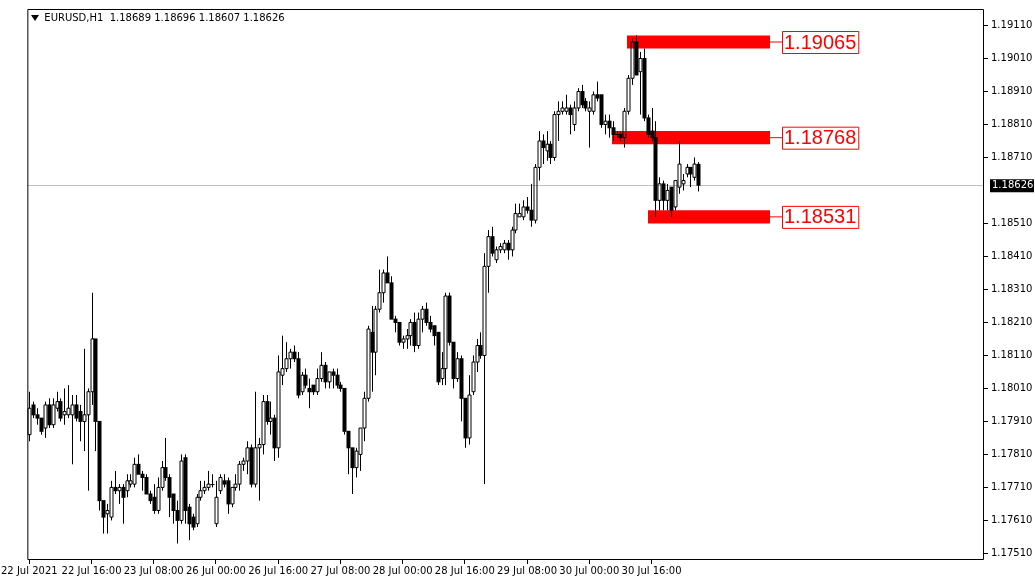  Describe the element at coordinates (1012, 223) in the screenshot. I see `y-tick-label: 1.18510` at that location.